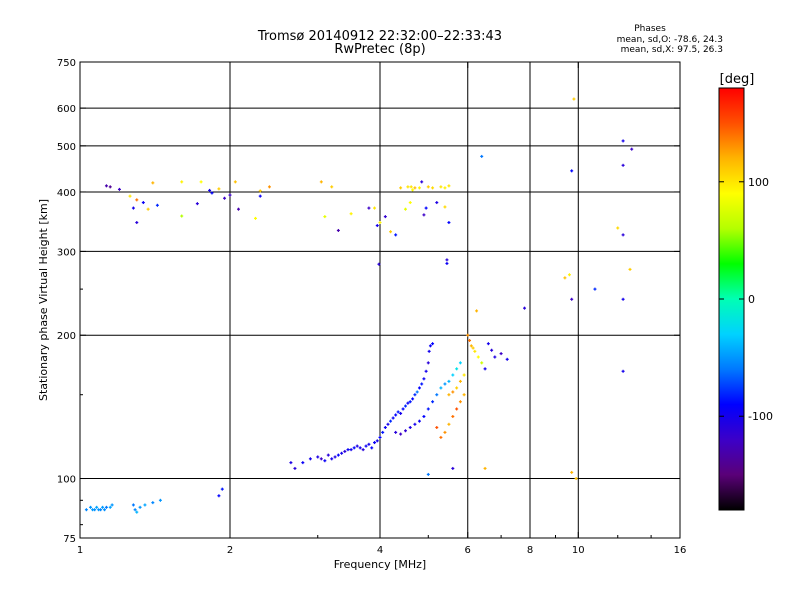  What do you see at coordinates (680, 550) in the screenshot?
I see `x-tick-label: 16` at bounding box center [680, 550].